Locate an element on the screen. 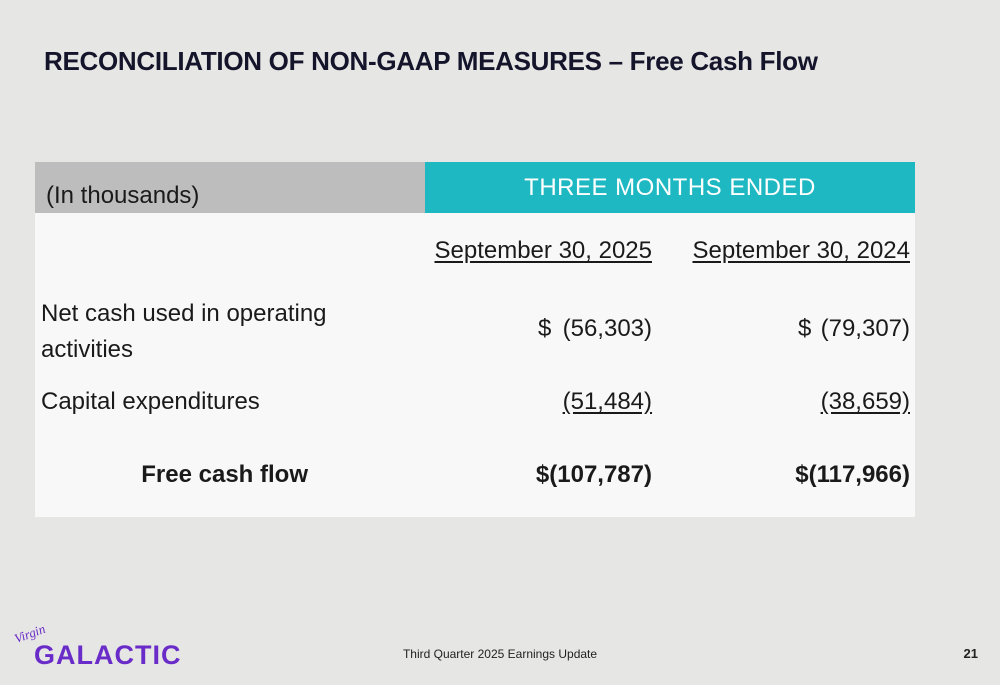  amount: (79,307) is located at coordinates (865, 328).